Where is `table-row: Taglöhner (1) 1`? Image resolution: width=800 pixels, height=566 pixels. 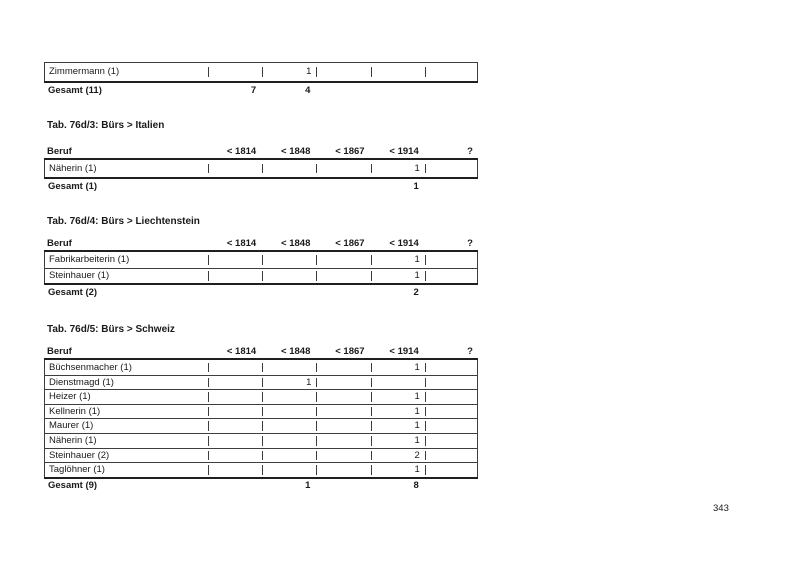
table-row: Taglöhner (1) 1 is located at coordinates (261, 469).